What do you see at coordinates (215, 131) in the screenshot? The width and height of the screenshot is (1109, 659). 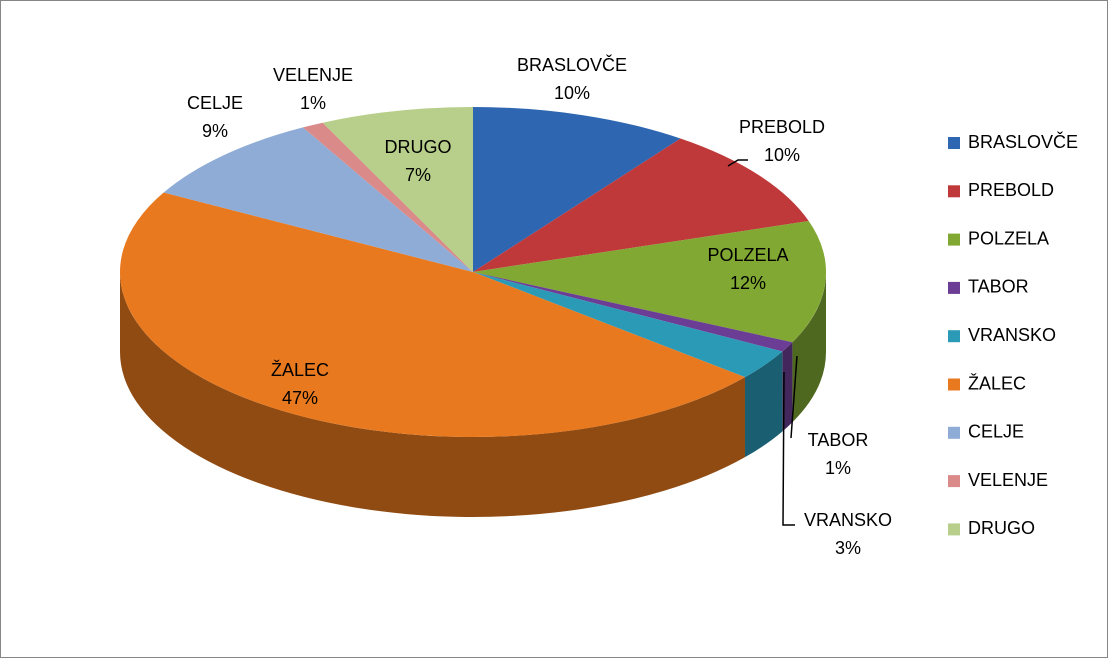 I see `data-label-value: 9%` at bounding box center [215, 131].